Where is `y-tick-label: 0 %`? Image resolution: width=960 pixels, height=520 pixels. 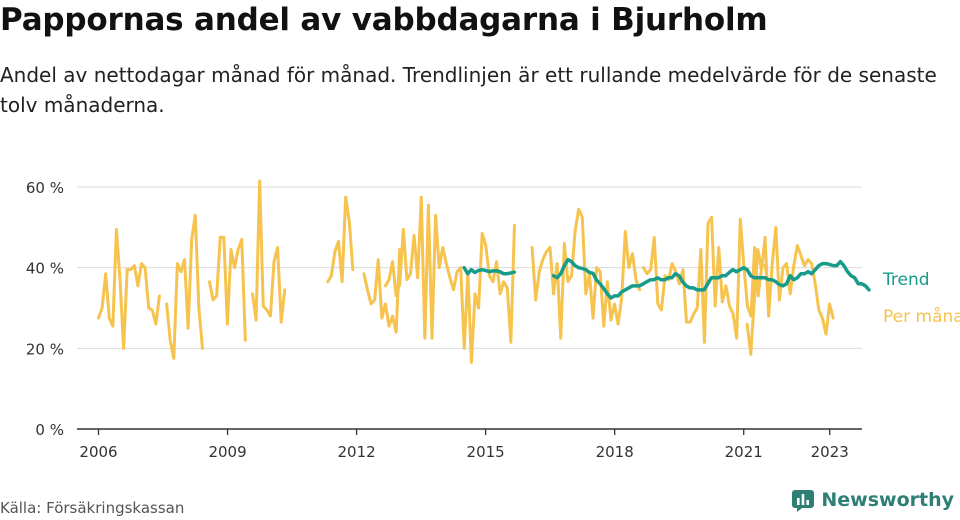
y-tick-label: 0 % is located at coordinates (49, 430).